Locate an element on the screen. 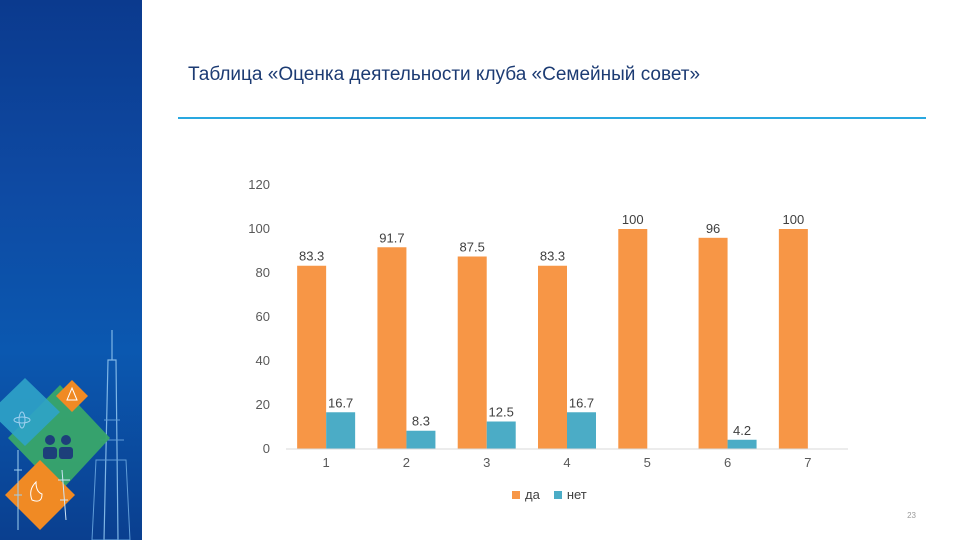 Image resolution: width=960 pixels, height=540 pixels. x-axis: 1 2 3 4 5 6 7 is located at coordinates (567, 459).